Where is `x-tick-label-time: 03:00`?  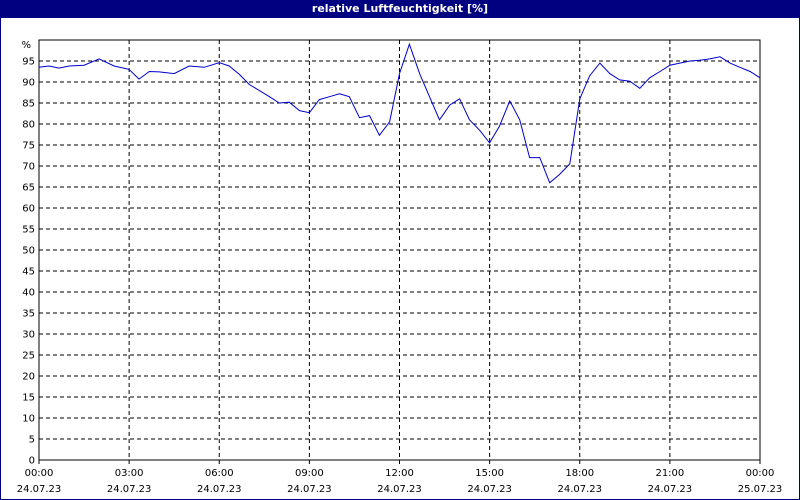
x-tick-label-time: 03:00 is located at coordinates (129, 473).